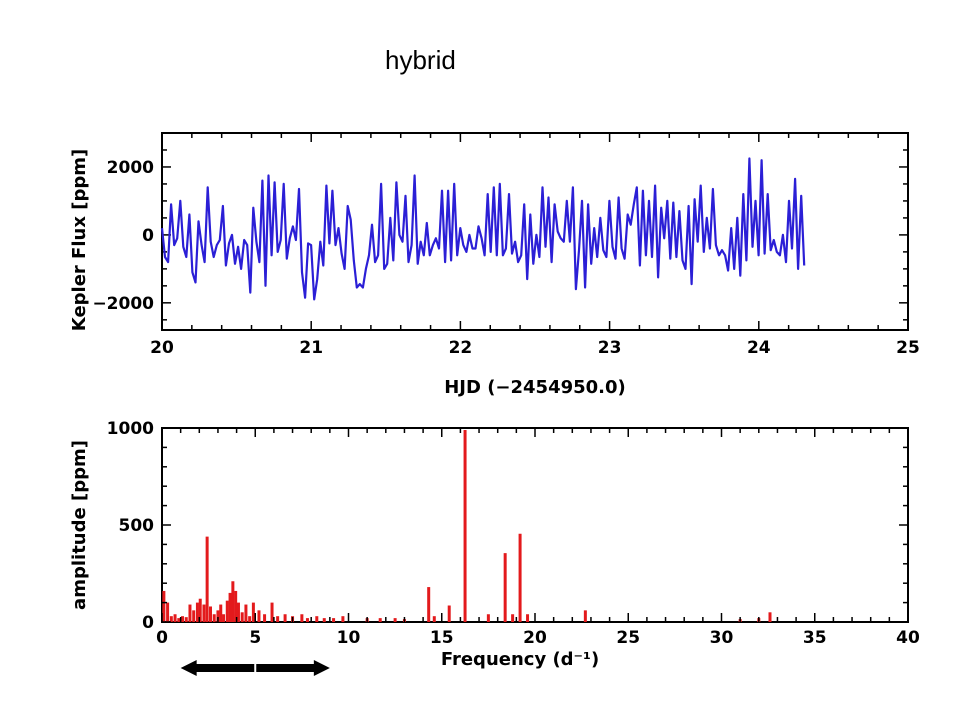 The height and width of the screenshot is (720, 960). I want to click on amplitude-y-tick-label: 0, so click(148, 623).